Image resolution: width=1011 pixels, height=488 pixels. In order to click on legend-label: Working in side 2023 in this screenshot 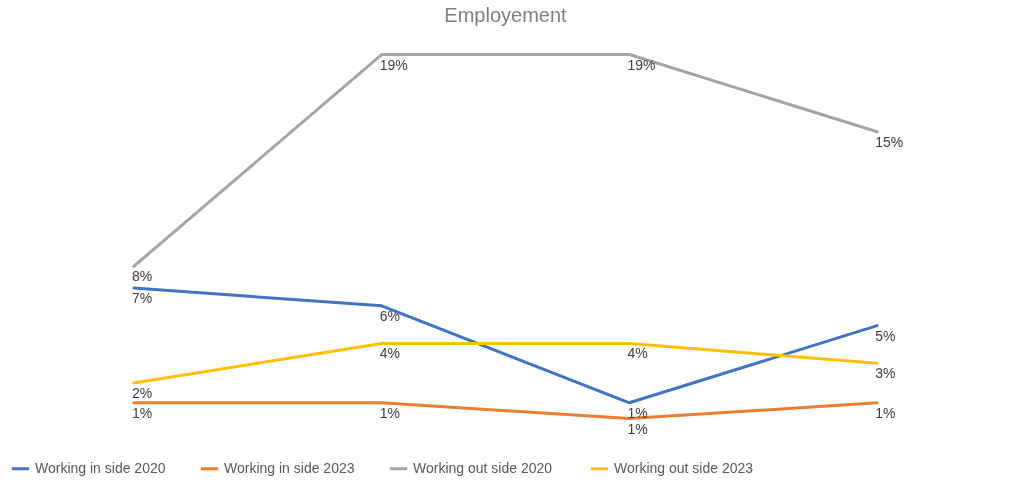, I will do `click(289, 467)`.